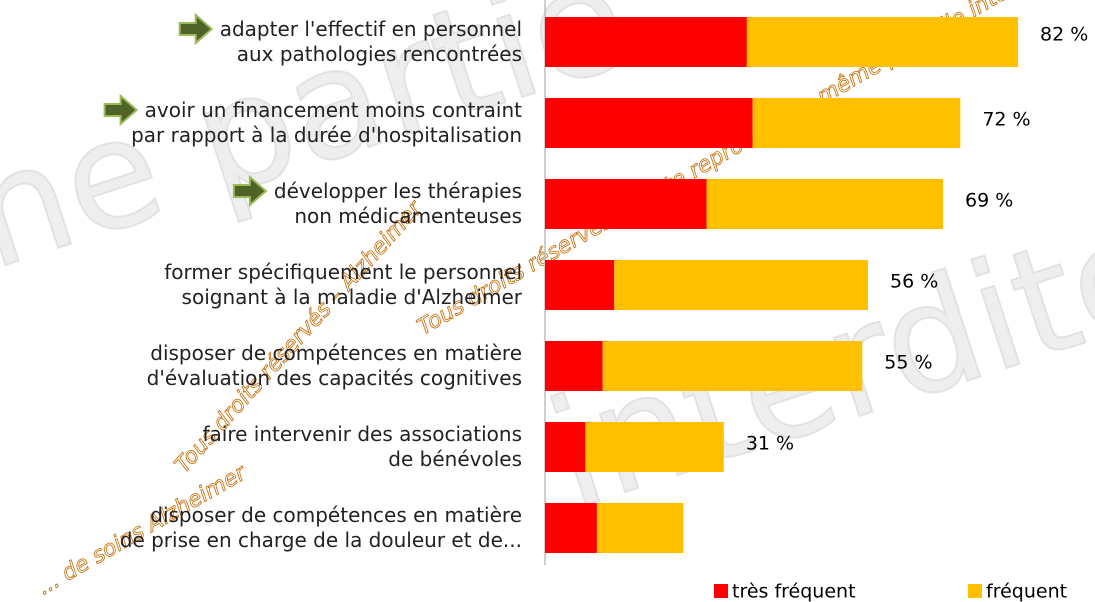 The width and height of the screenshot is (1095, 602). Describe the element at coordinates (1006, 120) in the screenshot. I see `value-label: 72 %` at that location.